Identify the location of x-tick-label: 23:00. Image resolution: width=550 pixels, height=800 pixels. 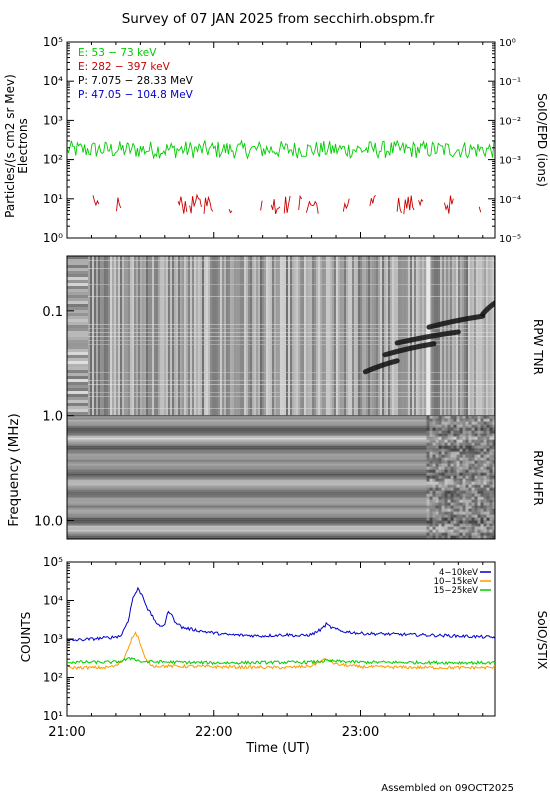
(360, 732).